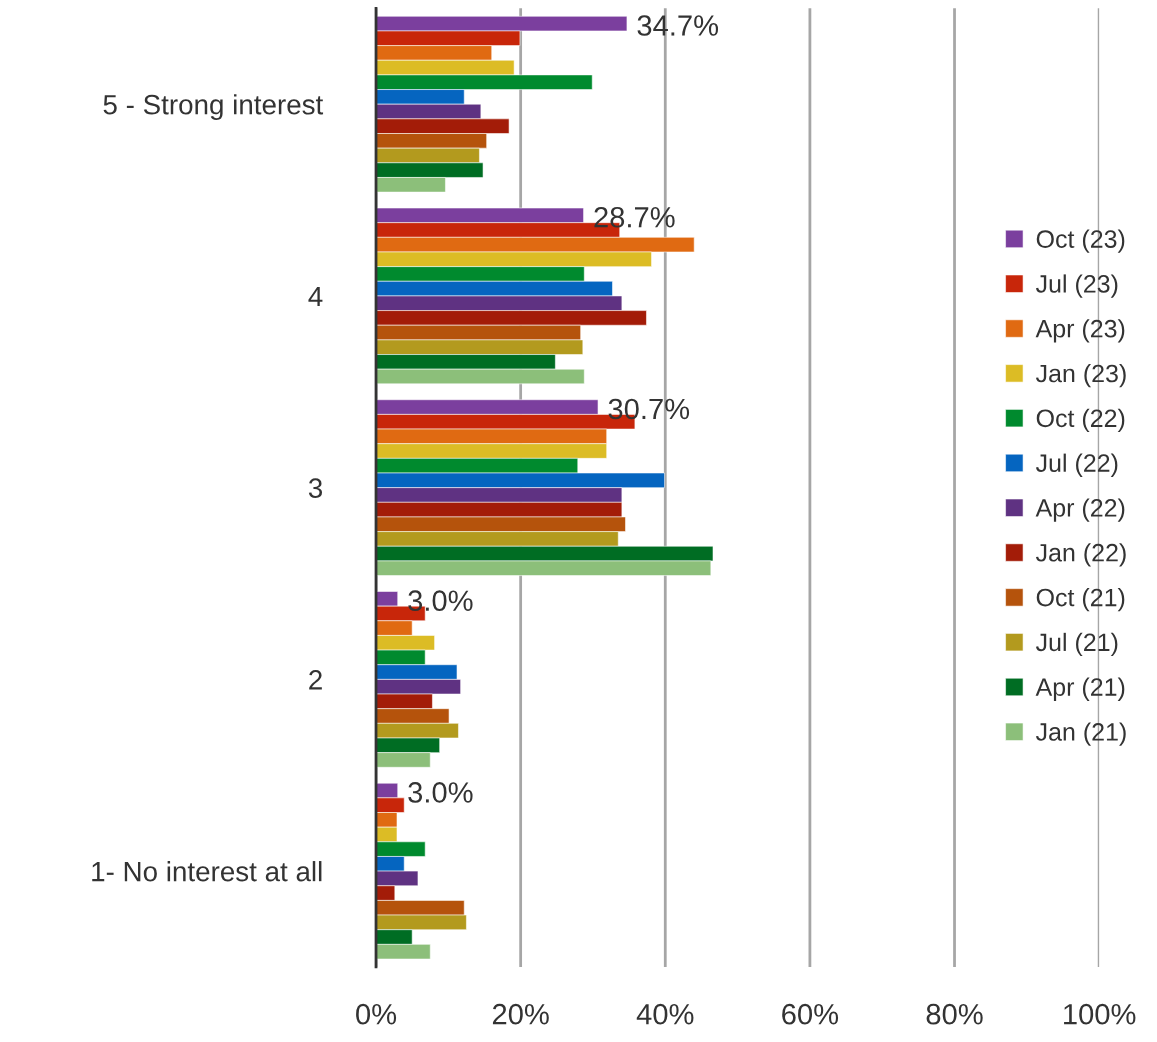 This screenshot has width=1157, height=1042. What do you see at coordinates (1080, 331) in the screenshot?
I see `legend-label: Apr (23)` at bounding box center [1080, 331].